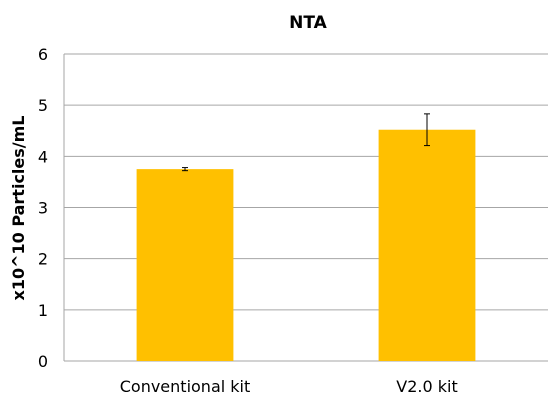 Image resolution: width=548 pixels, height=401 pixels. I want to click on x-tick-label: Conventional kit, so click(185, 386).